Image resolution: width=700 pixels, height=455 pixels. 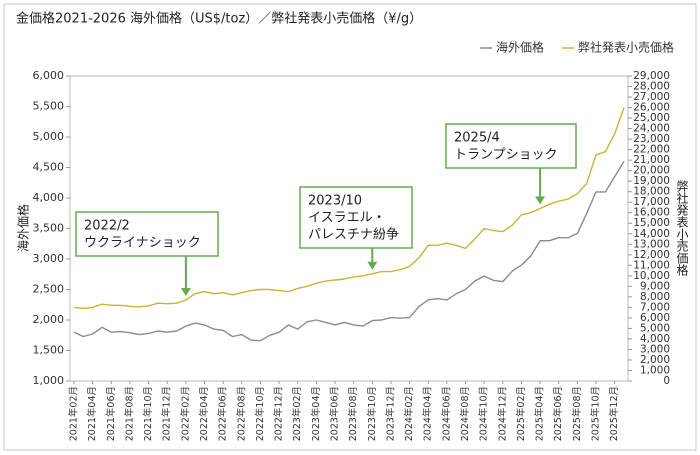 What do you see at coordinates (49, 197) in the screenshot?
I see `y-tick-label: 4,000` at bounding box center [49, 197].